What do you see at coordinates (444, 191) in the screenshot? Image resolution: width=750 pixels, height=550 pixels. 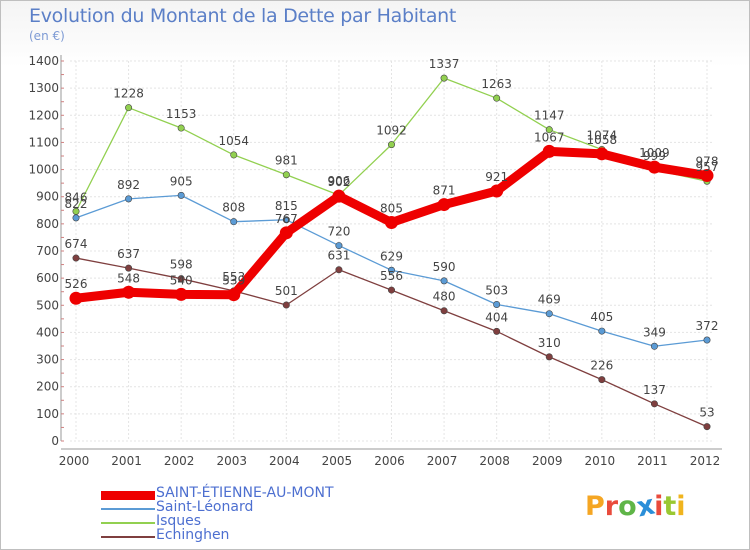 I see `data-label: 871` at bounding box center [444, 191].